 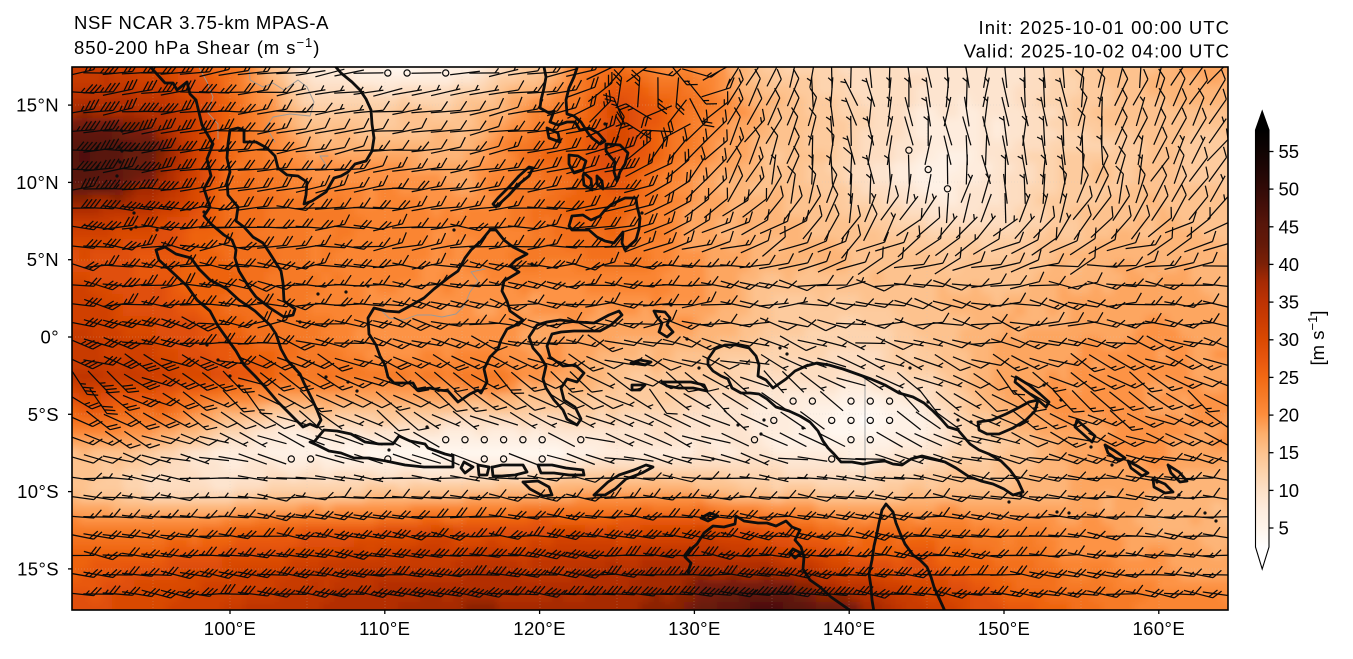 I want to click on svg-text: 110°E, so click(x=384, y=628).